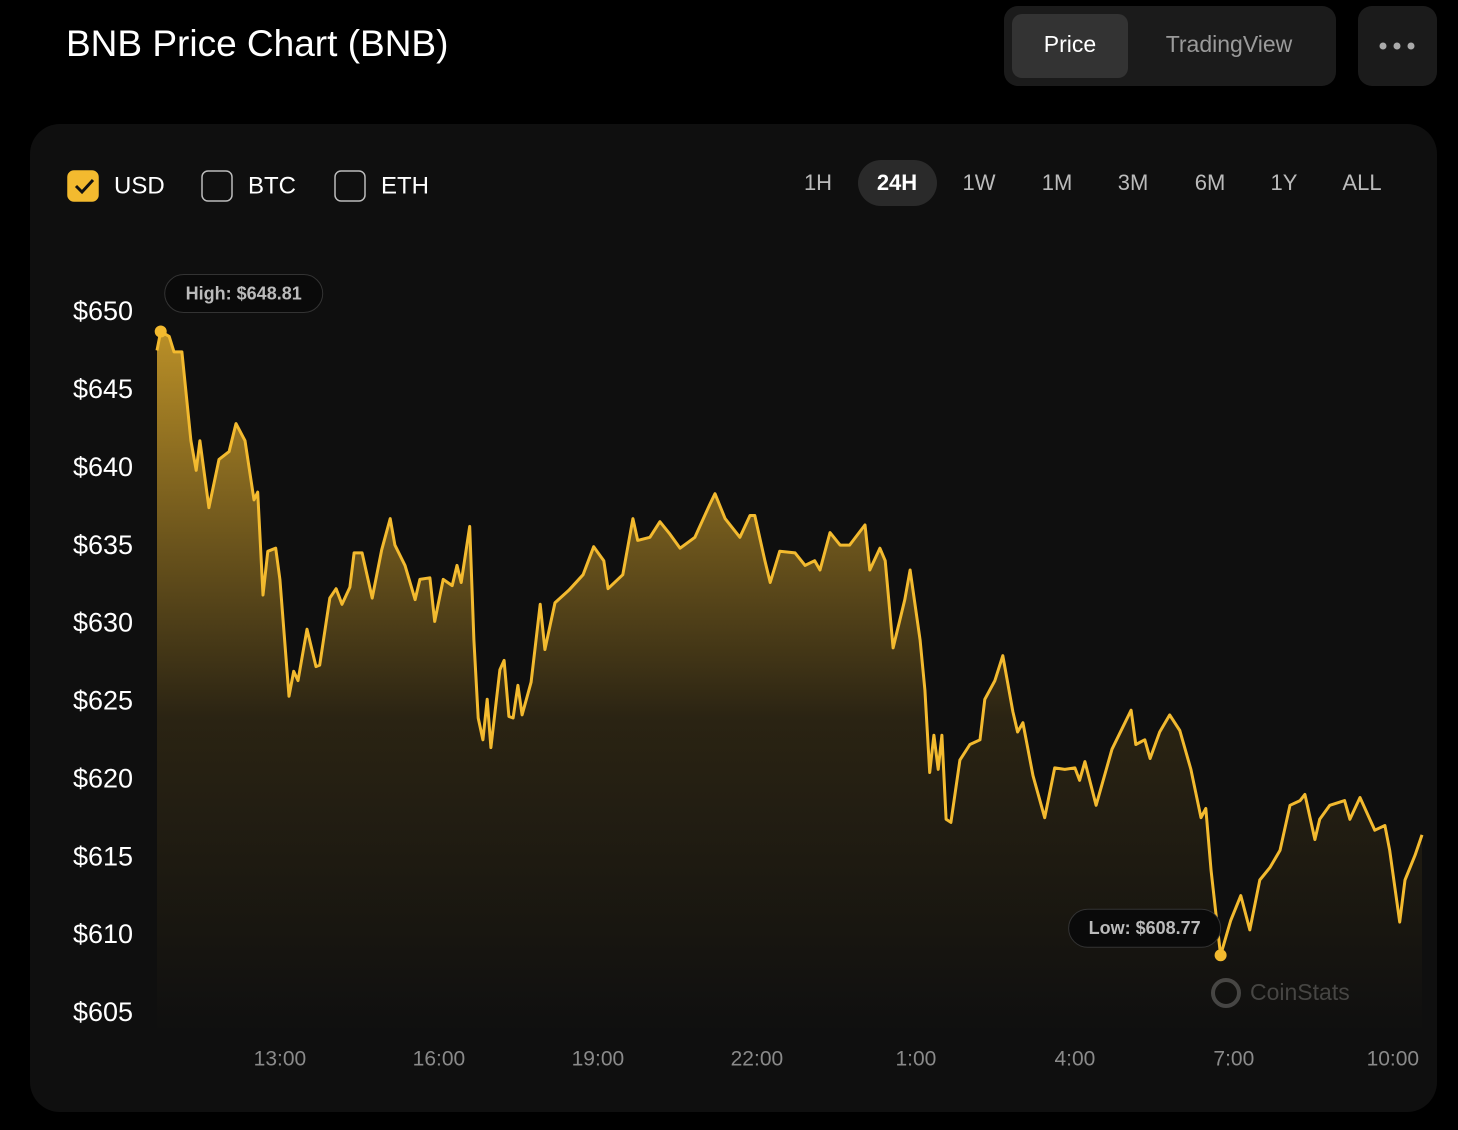  What do you see at coordinates (439, 1059) in the screenshot?
I see `x-tick-label: 16:00` at bounding box center [439, 1059].